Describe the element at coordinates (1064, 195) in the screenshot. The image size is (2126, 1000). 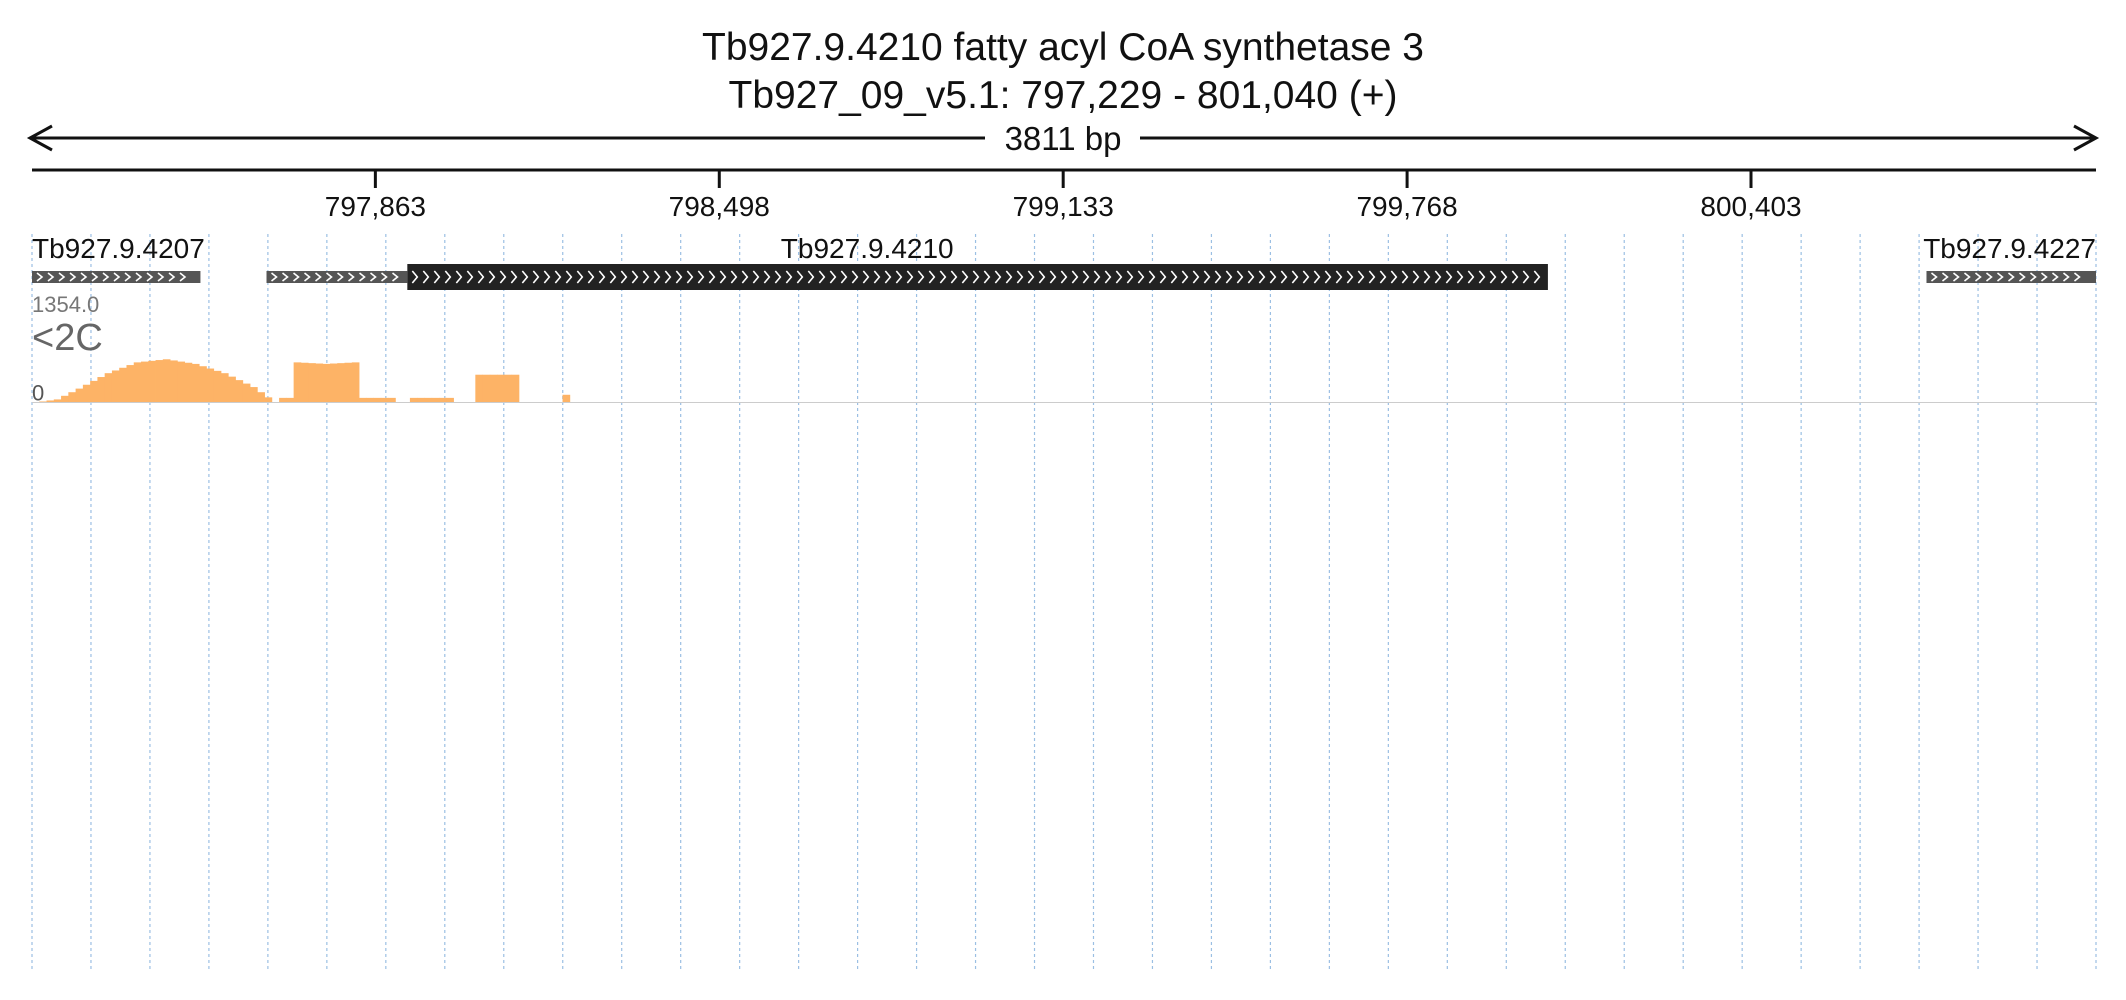
I see `x-axis: 797,863 798,498 799,133 799,768 800,403` at that location.